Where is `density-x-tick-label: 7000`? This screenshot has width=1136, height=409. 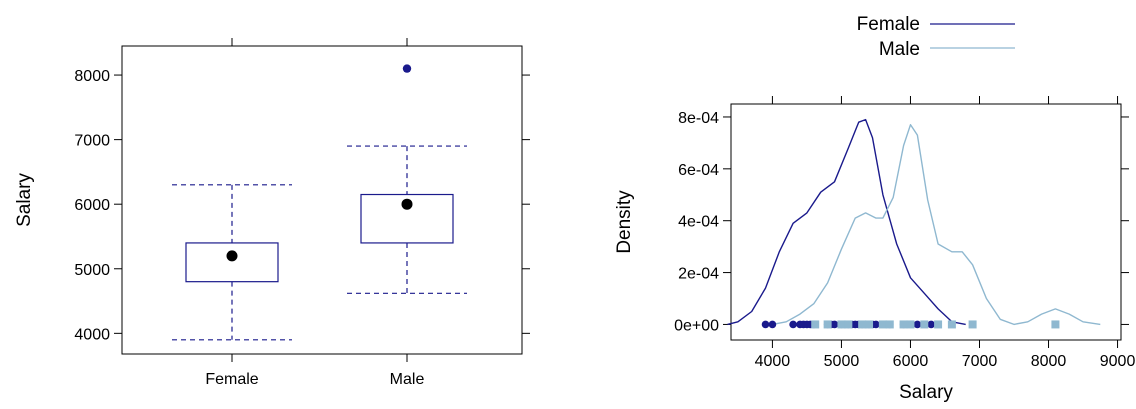 density-x-tick-label: 7000 is located at coordinates (980, 361).